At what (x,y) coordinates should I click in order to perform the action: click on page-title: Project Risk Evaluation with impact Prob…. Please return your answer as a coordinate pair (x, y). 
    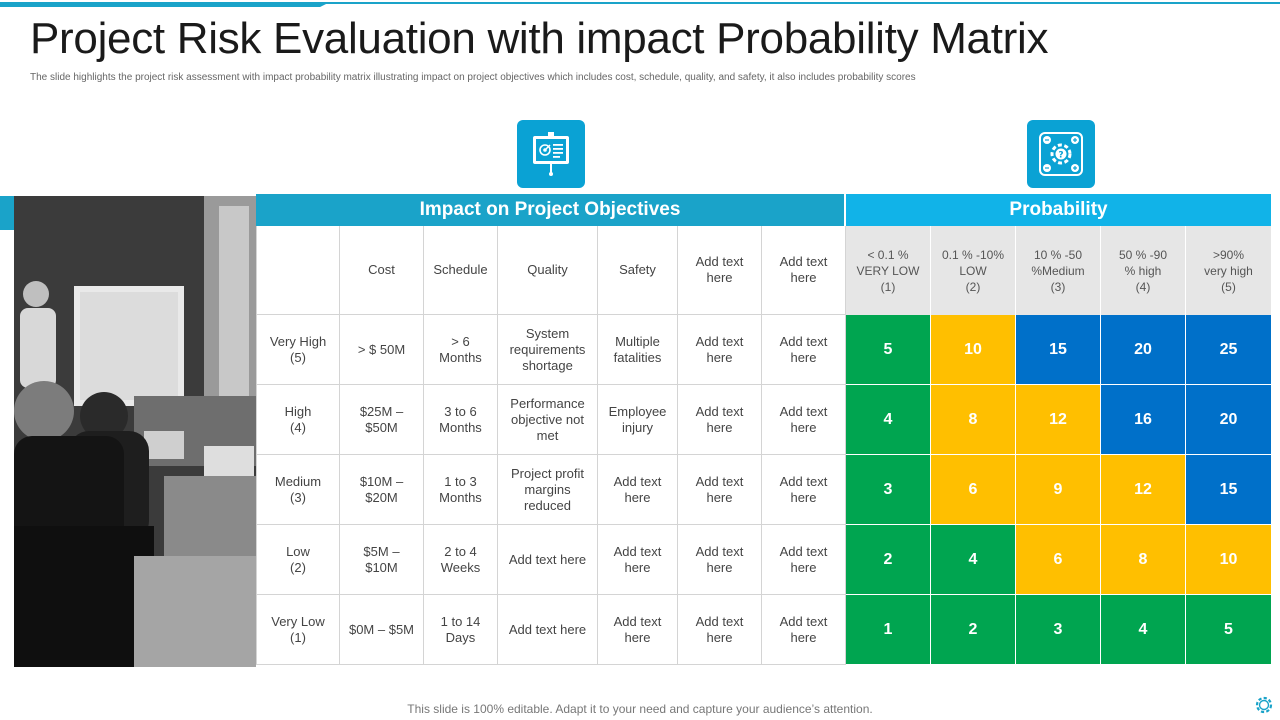
    Looking at the image, I should click on (539, 38).